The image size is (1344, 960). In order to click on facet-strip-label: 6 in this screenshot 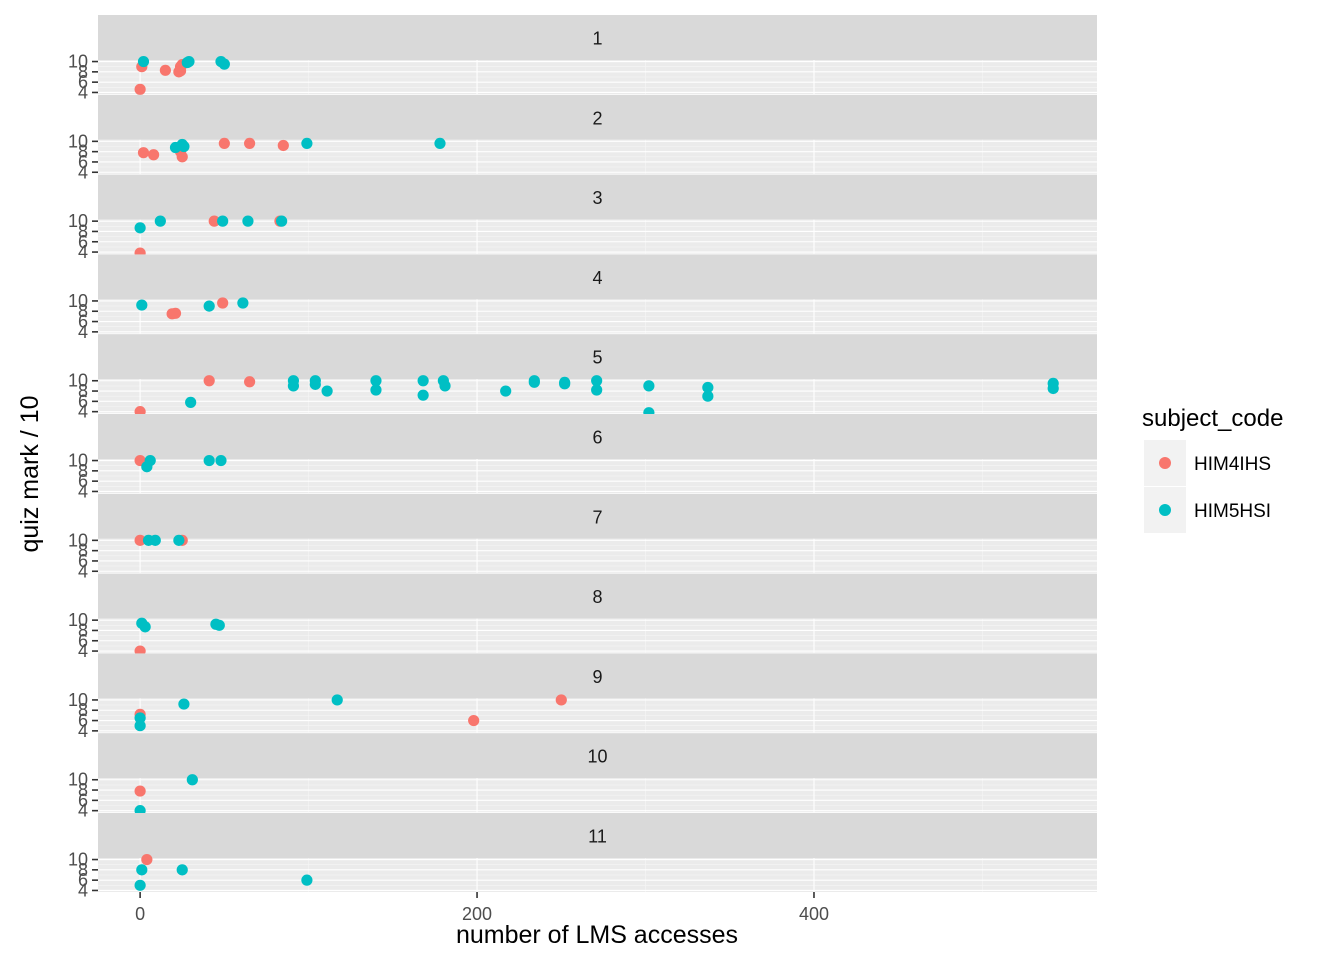, I will do `click(597, 438)`.